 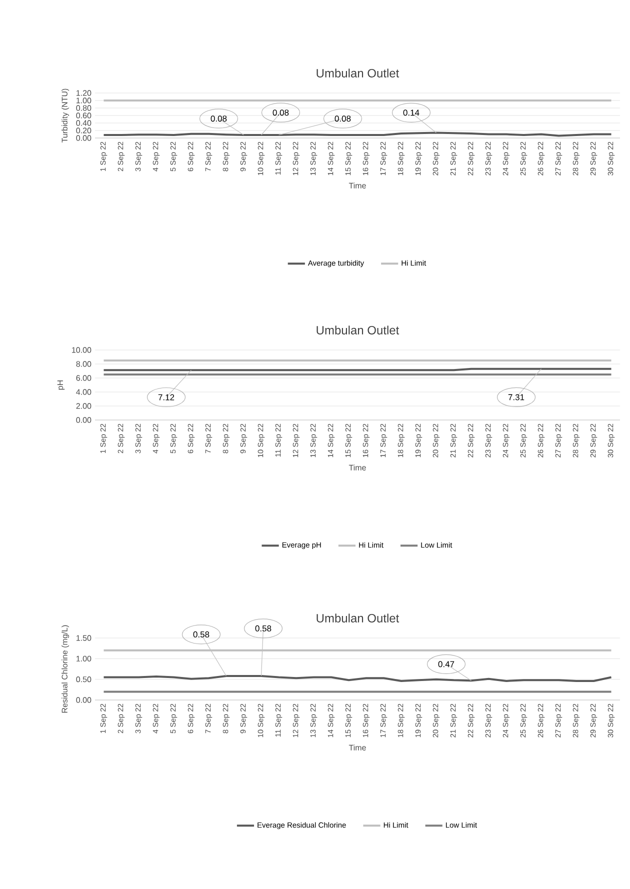 What do you see at coordinates (446, 664) in the screenshot?
I see `annotation: 0.47` at bounding box center [446, 664].